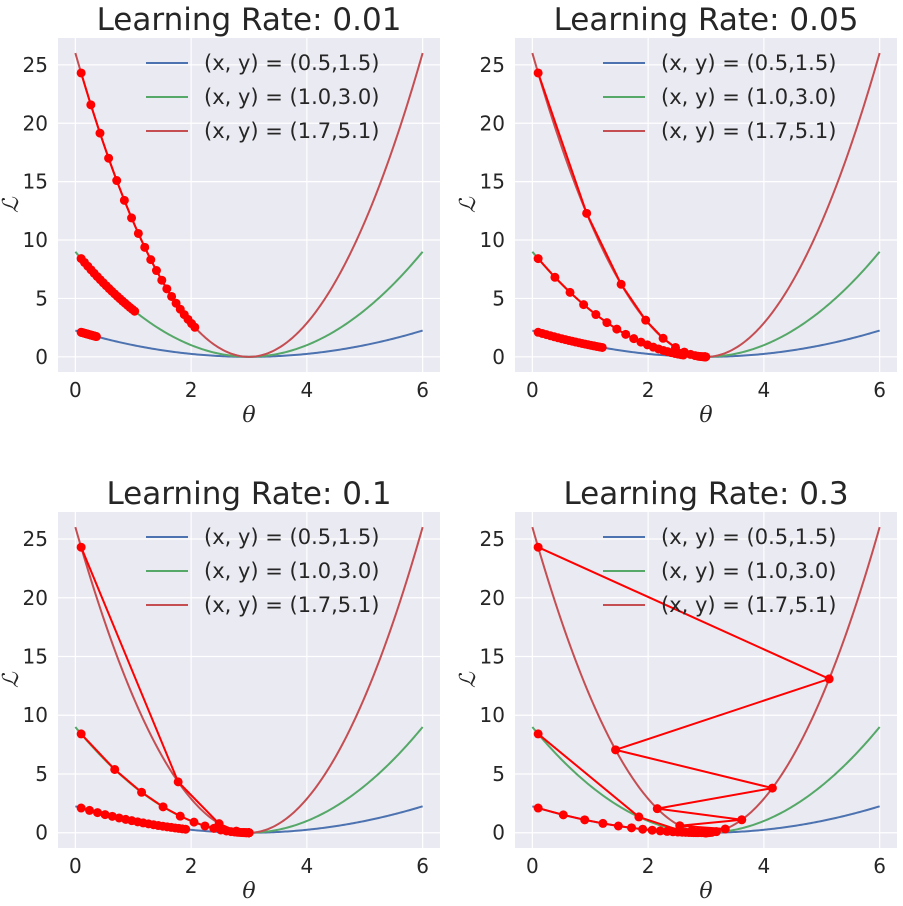 The height and width of the screenshot is (906, 903). What do you see at coordinates (706, 20) in the screenshot?
I see `chart-title: Learning Rate: 0.05` at bounding box center [706, 20].